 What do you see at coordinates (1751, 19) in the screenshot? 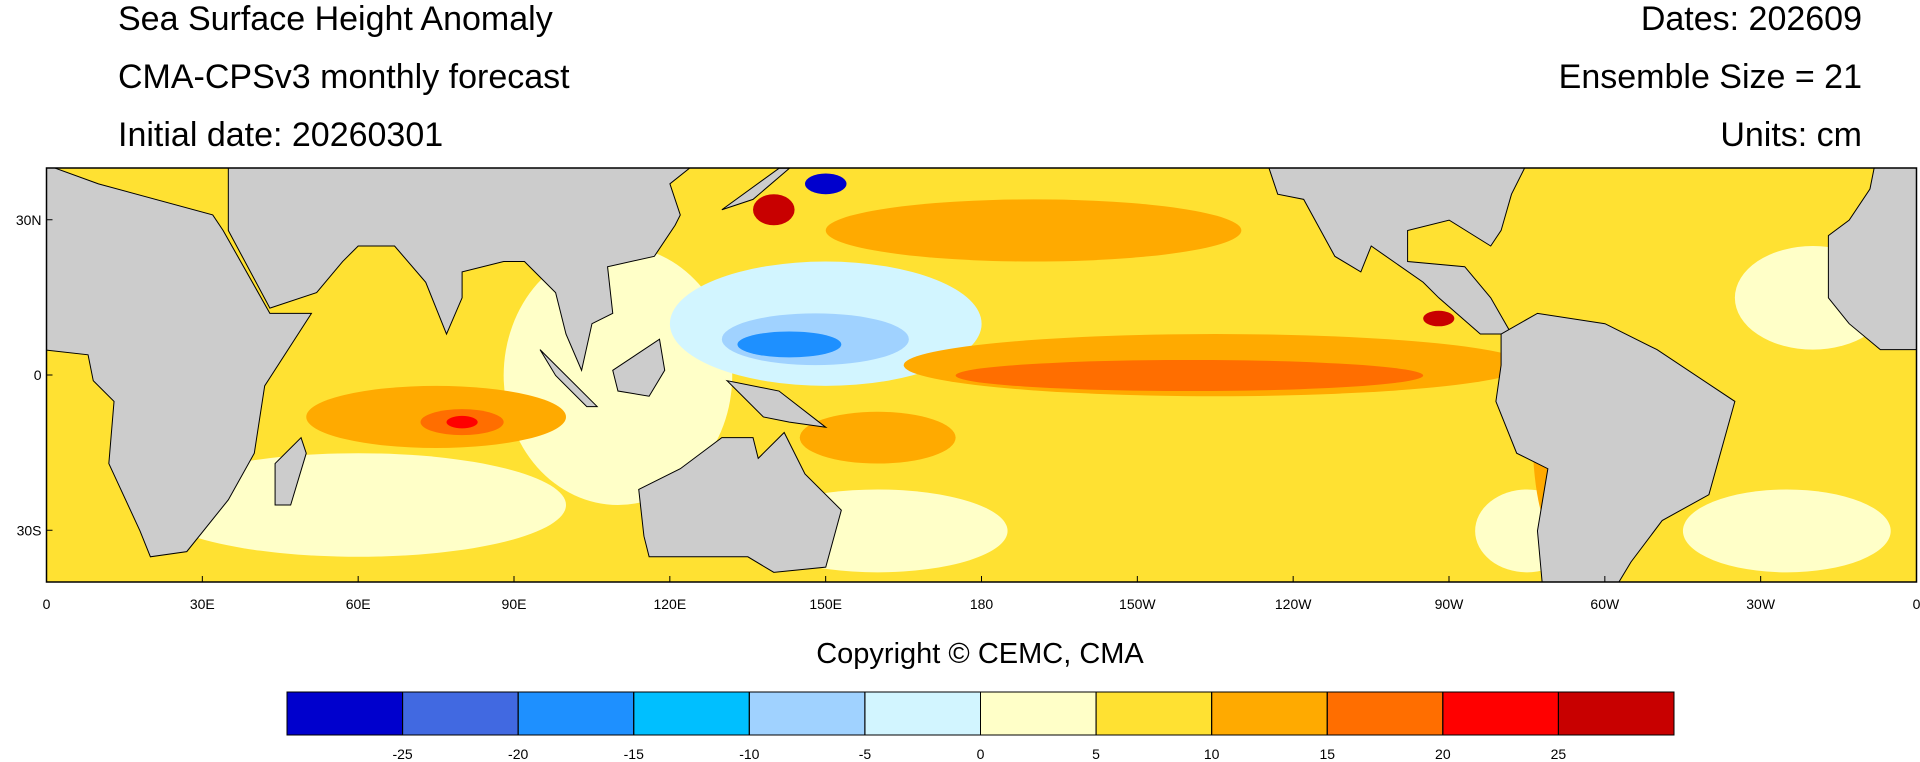
I see `dates: Dates: 202609` at bounding box center [1751, 19].